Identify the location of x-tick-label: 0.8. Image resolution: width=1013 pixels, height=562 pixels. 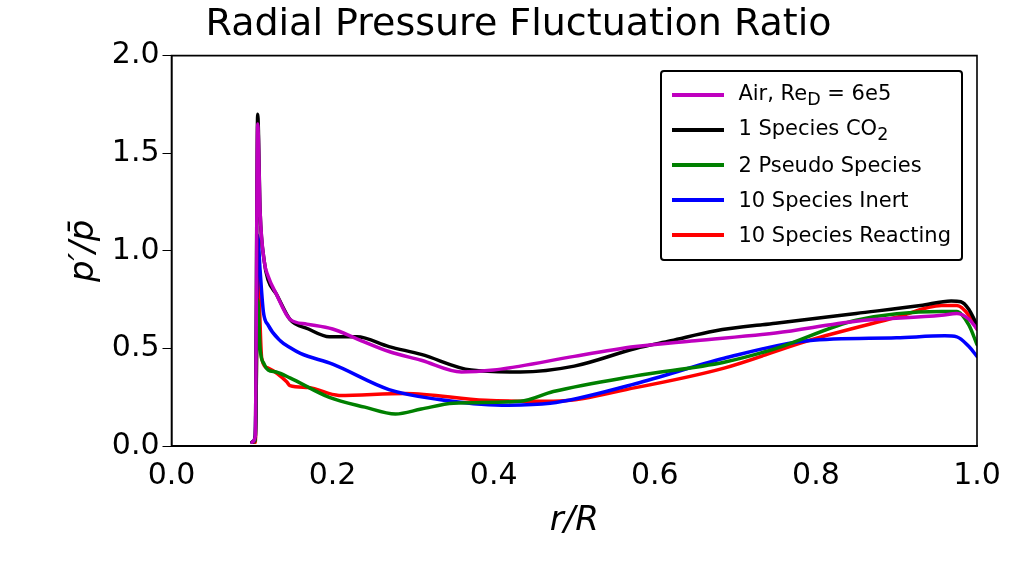
(816, 473).